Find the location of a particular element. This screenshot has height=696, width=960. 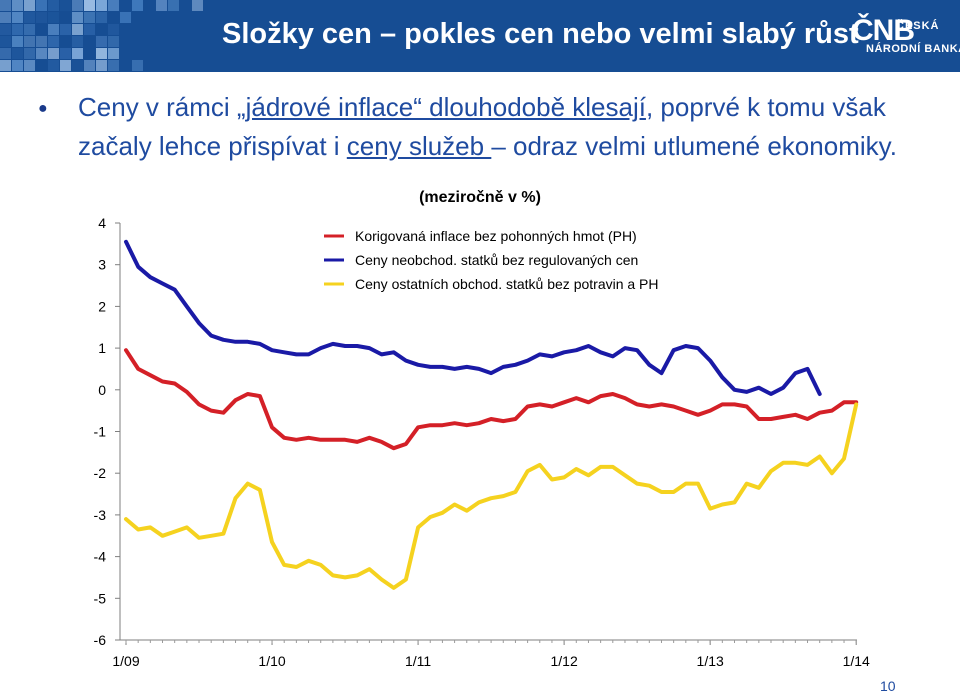

y-tick-label: -2 is located at coordinates (100, 473).